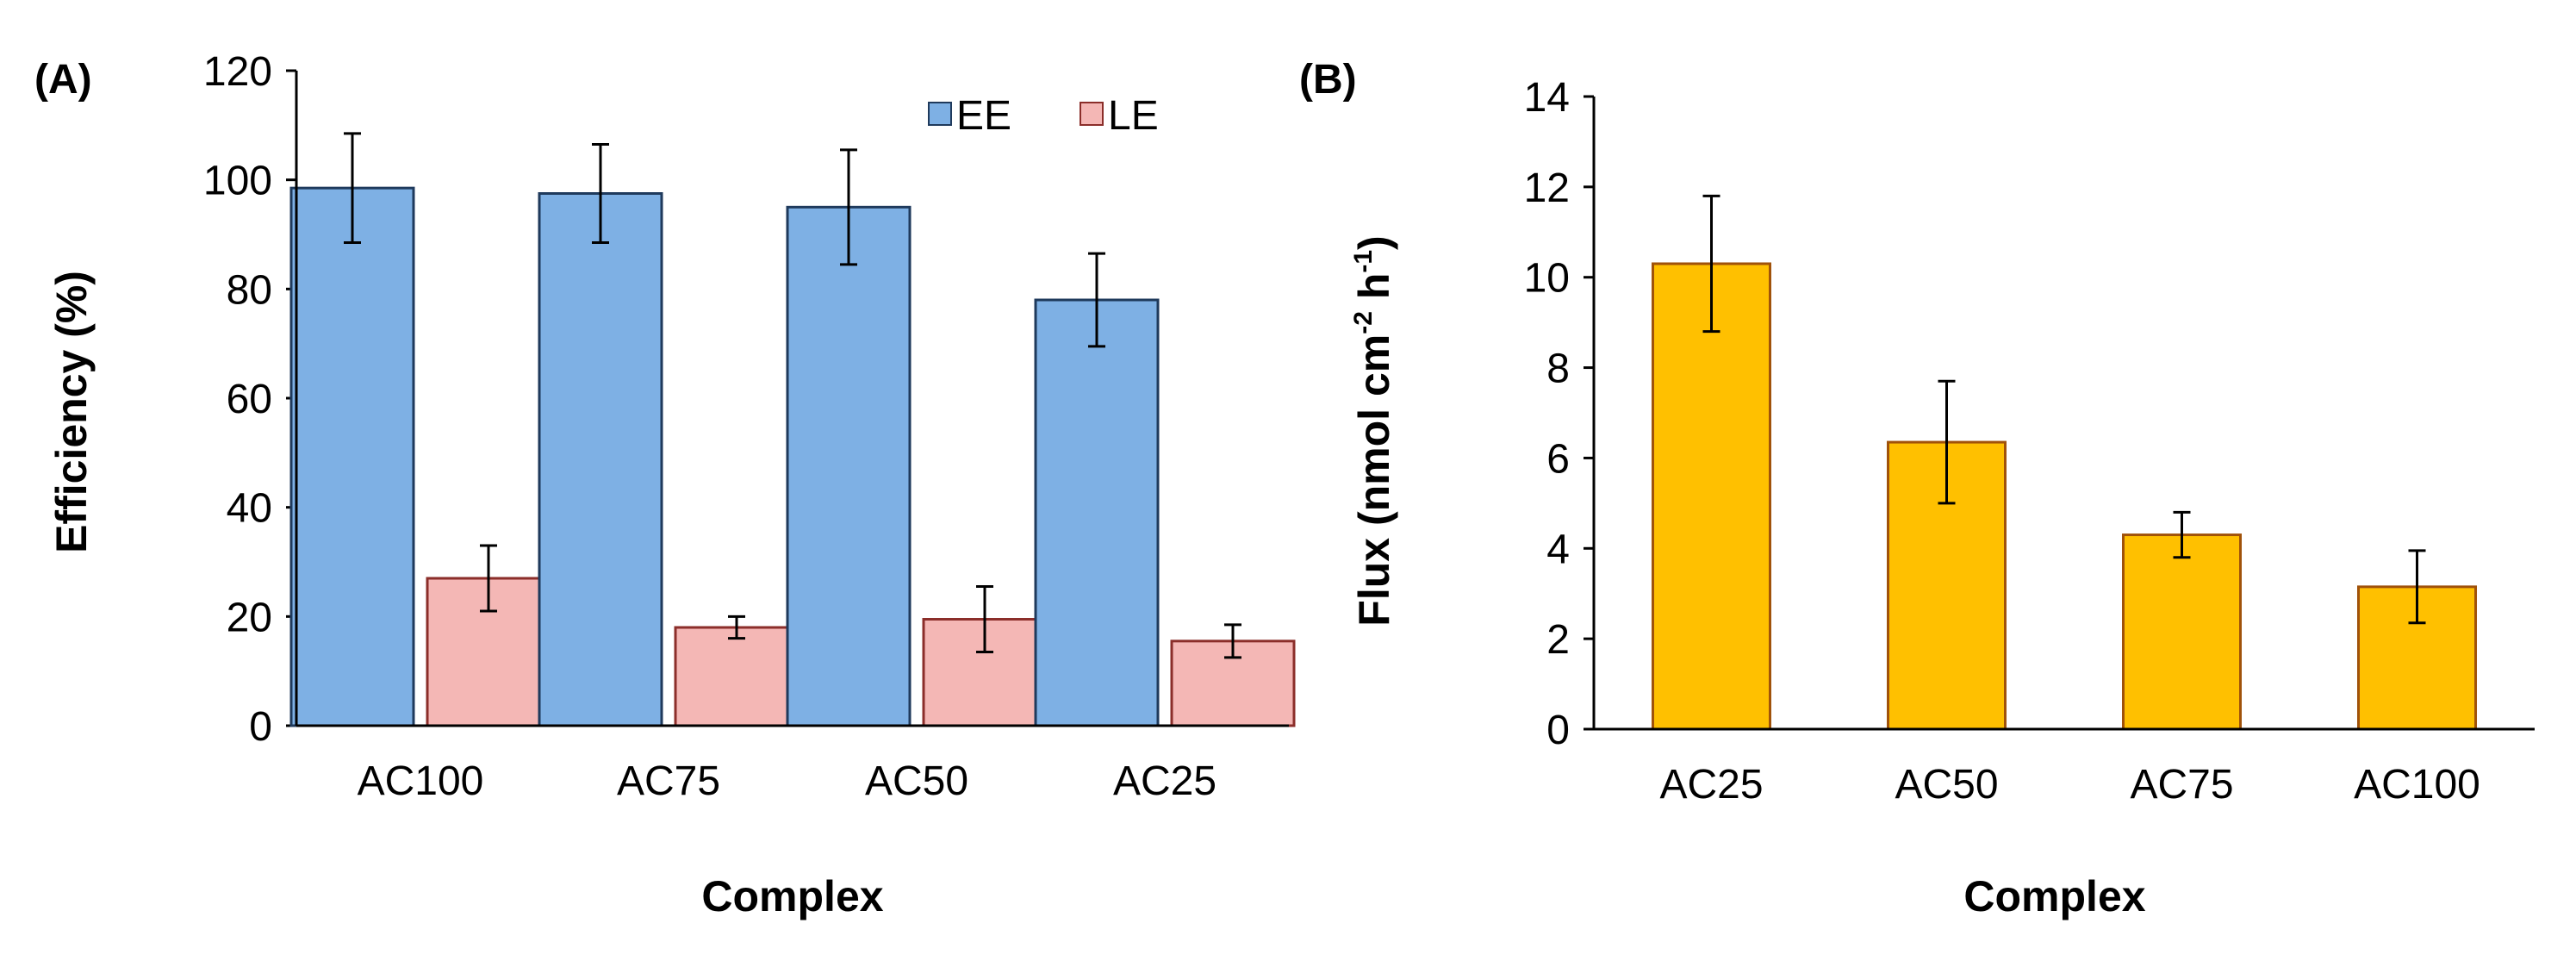 This screenshot has width=2576, height=967. What do you see at coordinates (2070, 785) in the screenshot?
I see `panel-b-x-ticks: AC25 AC50 AC75 AC100` at bounding box center [2070, 785].